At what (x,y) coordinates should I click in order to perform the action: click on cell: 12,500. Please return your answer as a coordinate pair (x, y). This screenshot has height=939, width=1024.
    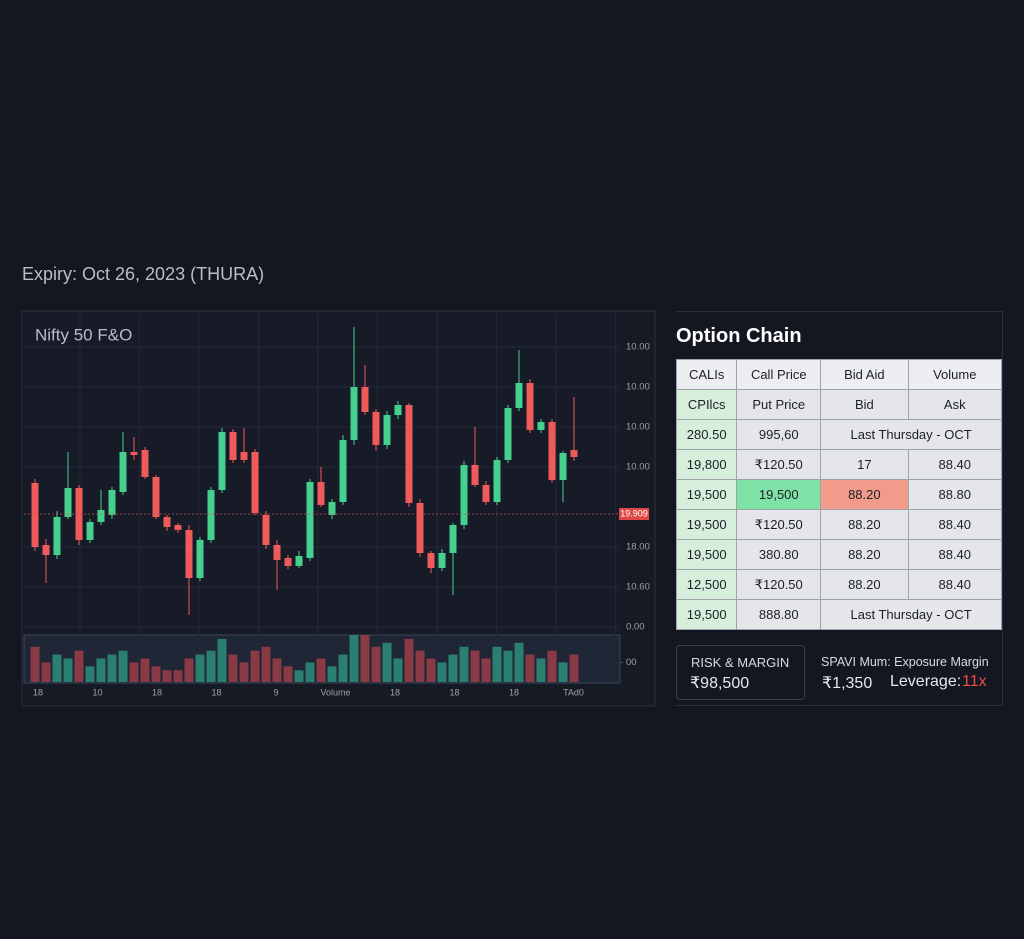
    Looking at the image, I should click on (706, 584).